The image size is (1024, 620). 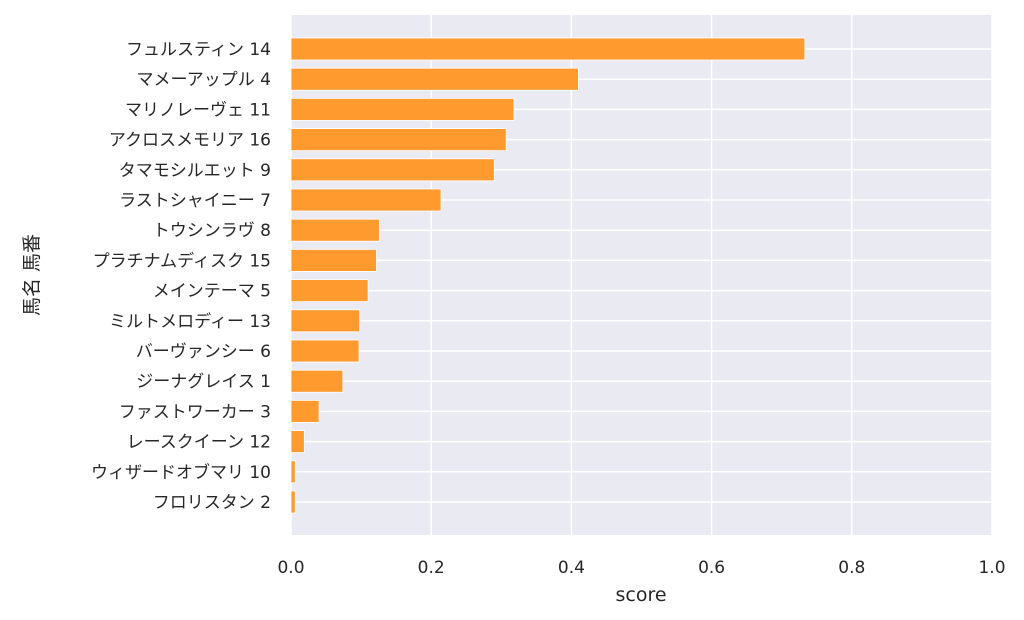 I want to click on x-tick-labels: 0.0 0.2 0.4 0.6 0.8 1.0, so click(x=641, y=568).